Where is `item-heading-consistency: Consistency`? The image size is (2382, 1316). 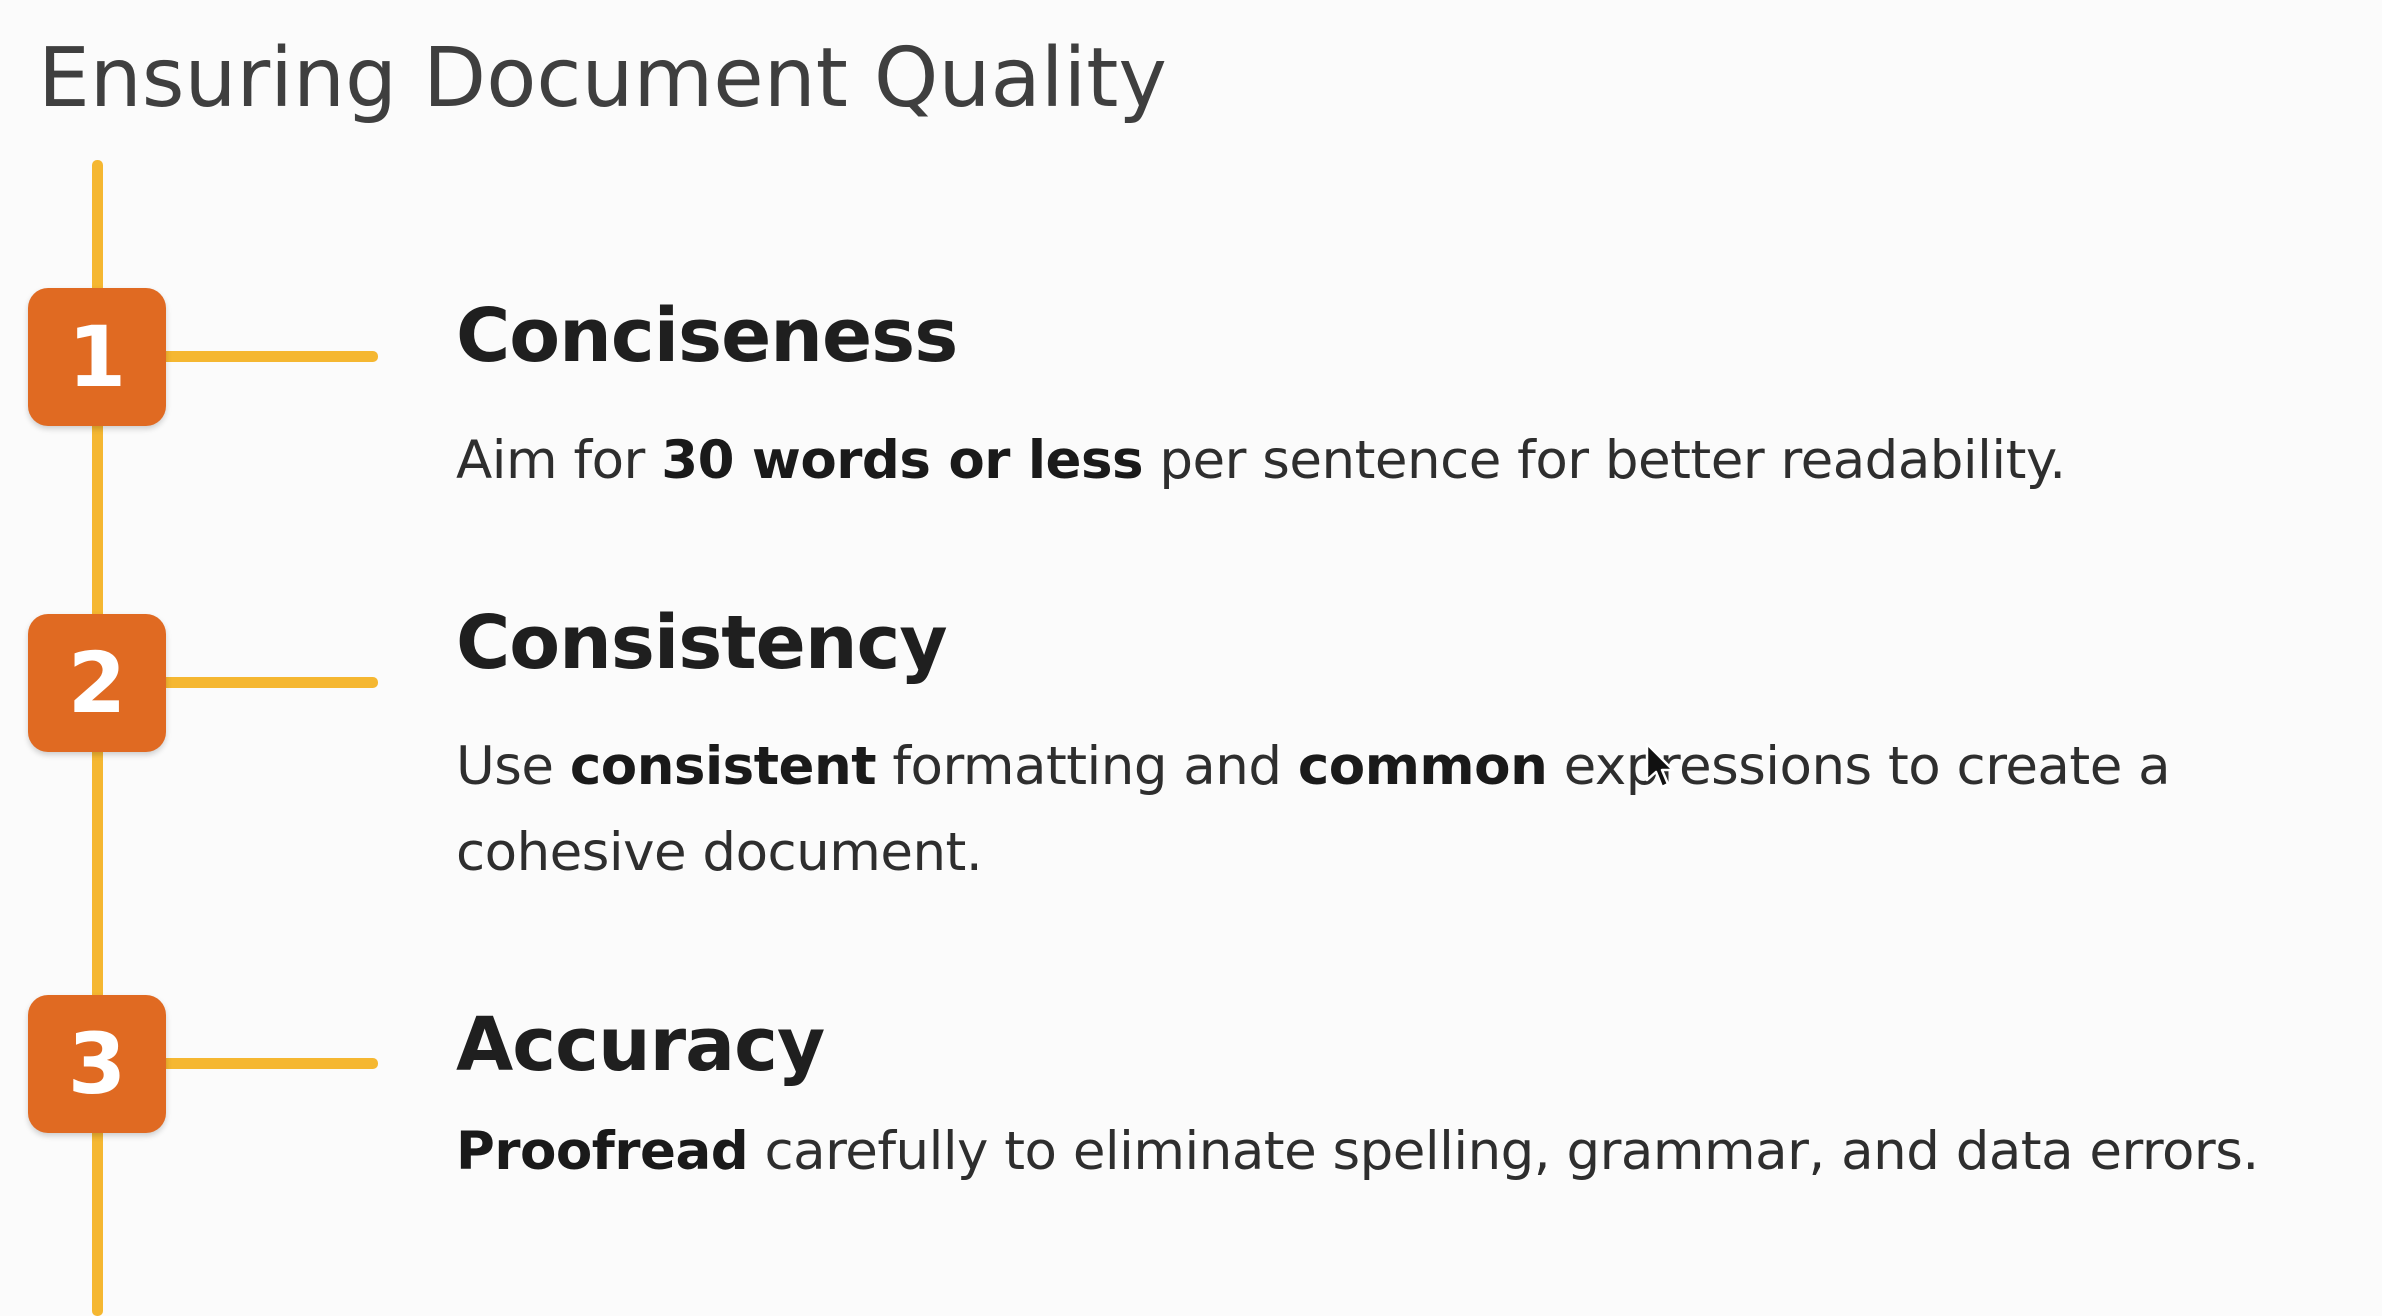
item-heading-consistency: Consistency is located at coordinates (702, 643).